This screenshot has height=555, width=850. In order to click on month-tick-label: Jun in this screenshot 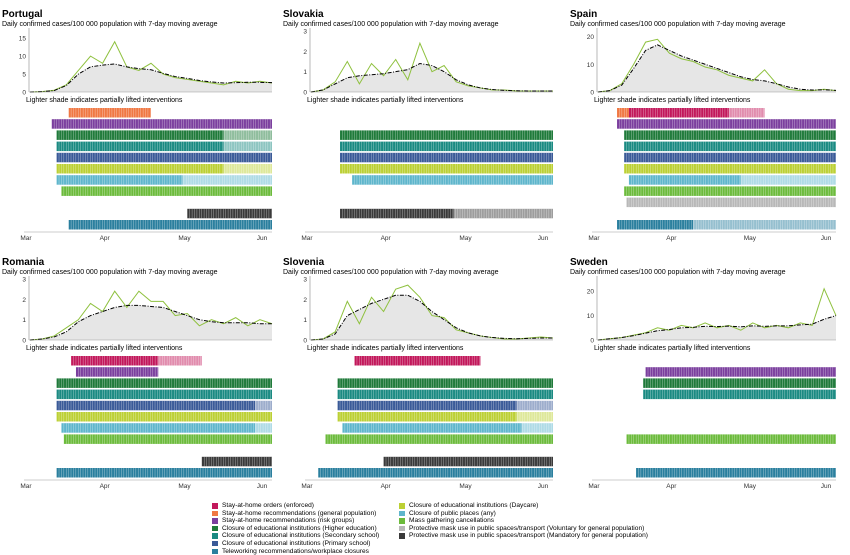, I will do `click(826, 486)`.